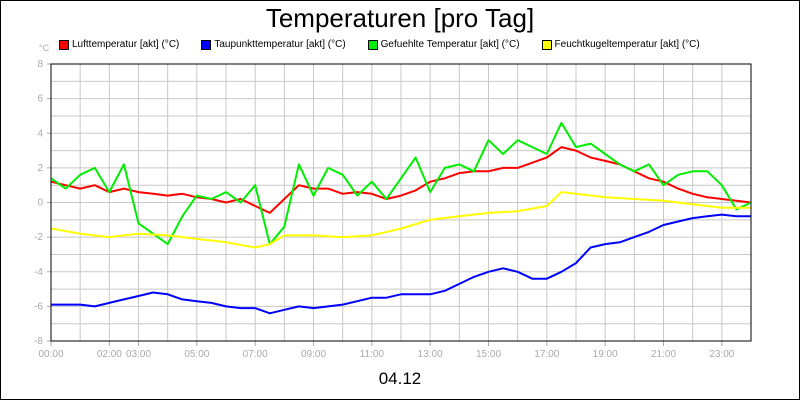 The image size is (800, 400). Describe the element at coordinates (40, 168) in the screenshot. I see `y-tick-label: 2` at that location.